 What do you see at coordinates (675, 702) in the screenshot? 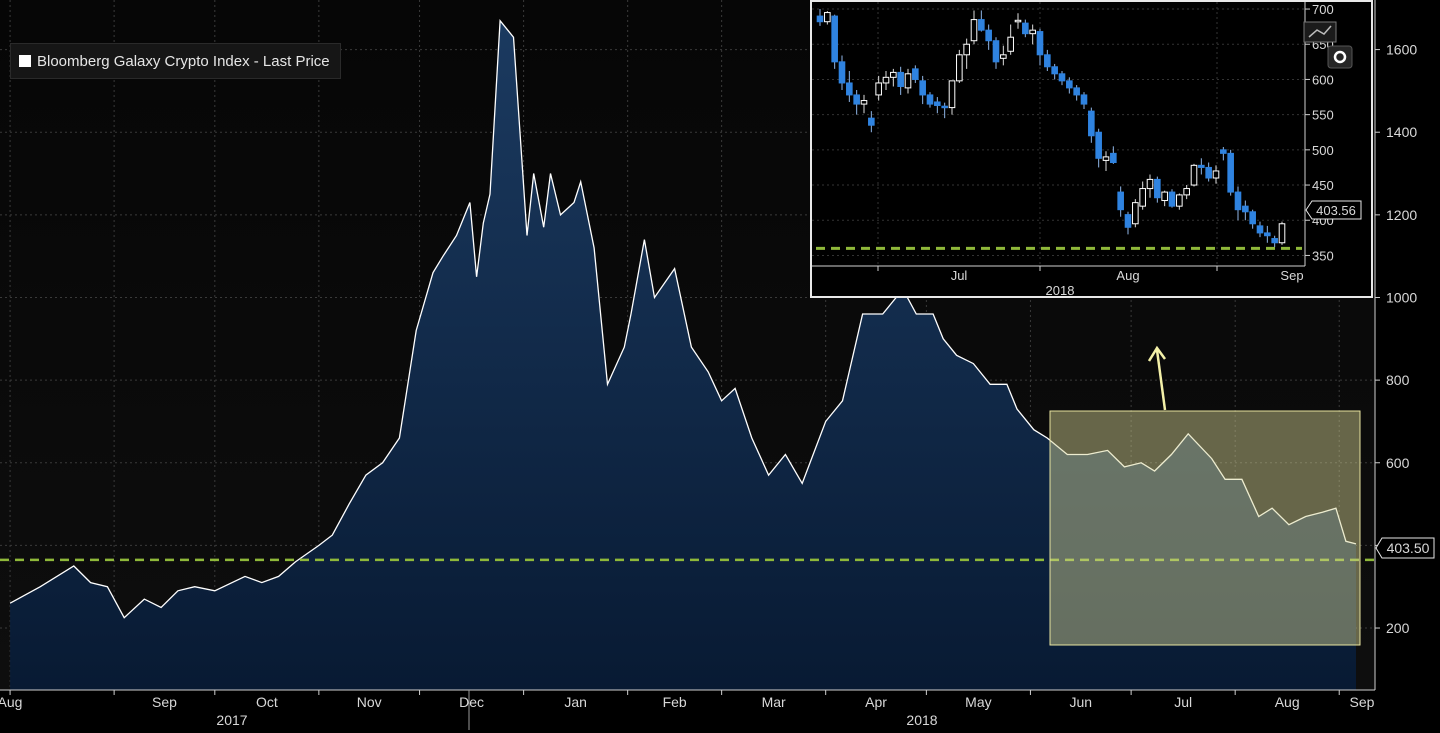
I see `x-tick-label: Feb` at bounding box center [675, 702].